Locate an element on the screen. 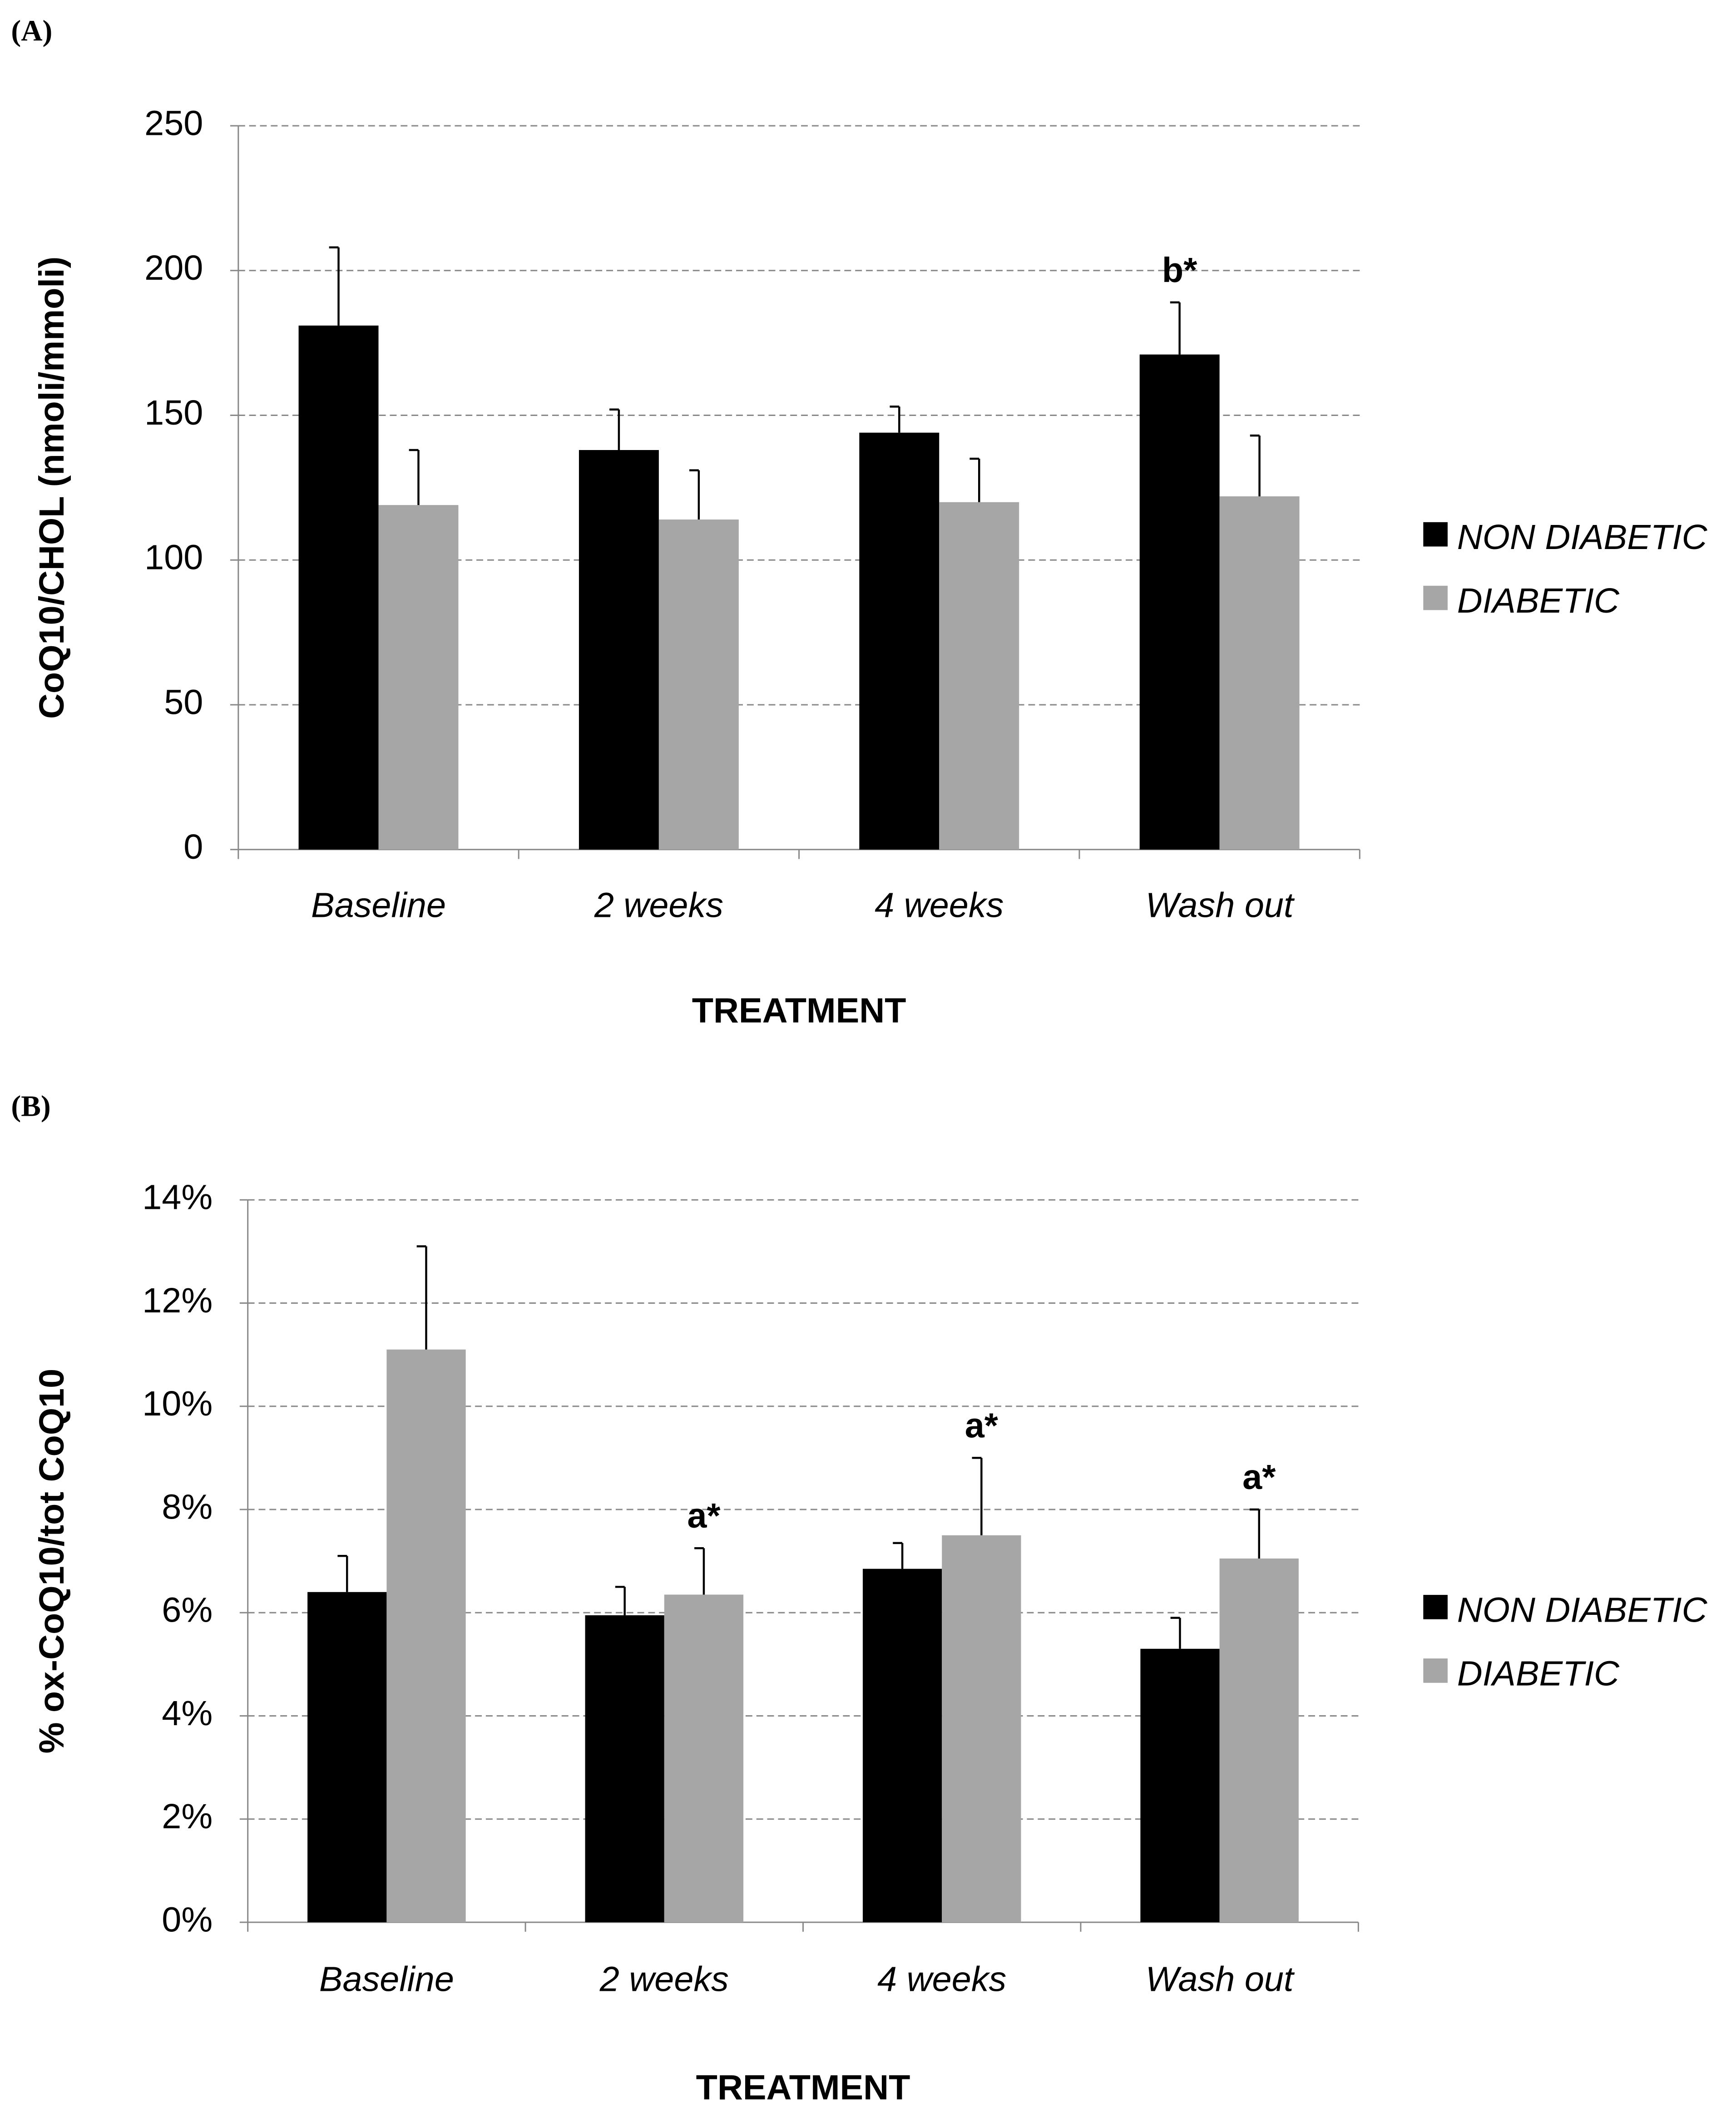 Image resolution: width=1736 pixels, height=2113 pixels. y-tick-label: 0 is located at coordinates (193, 847).